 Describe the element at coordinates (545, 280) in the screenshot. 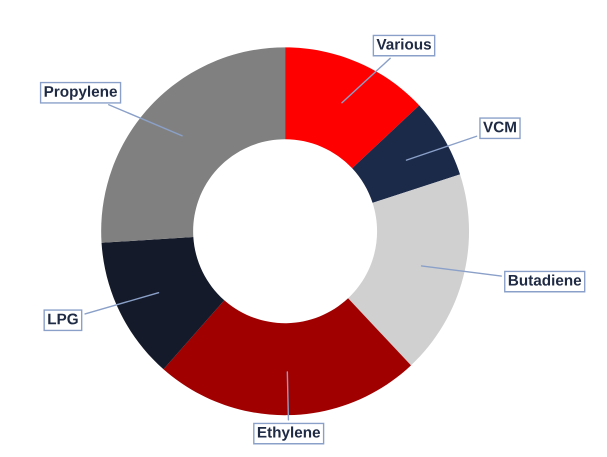

I see `slice-label: Butadiene` at that location.